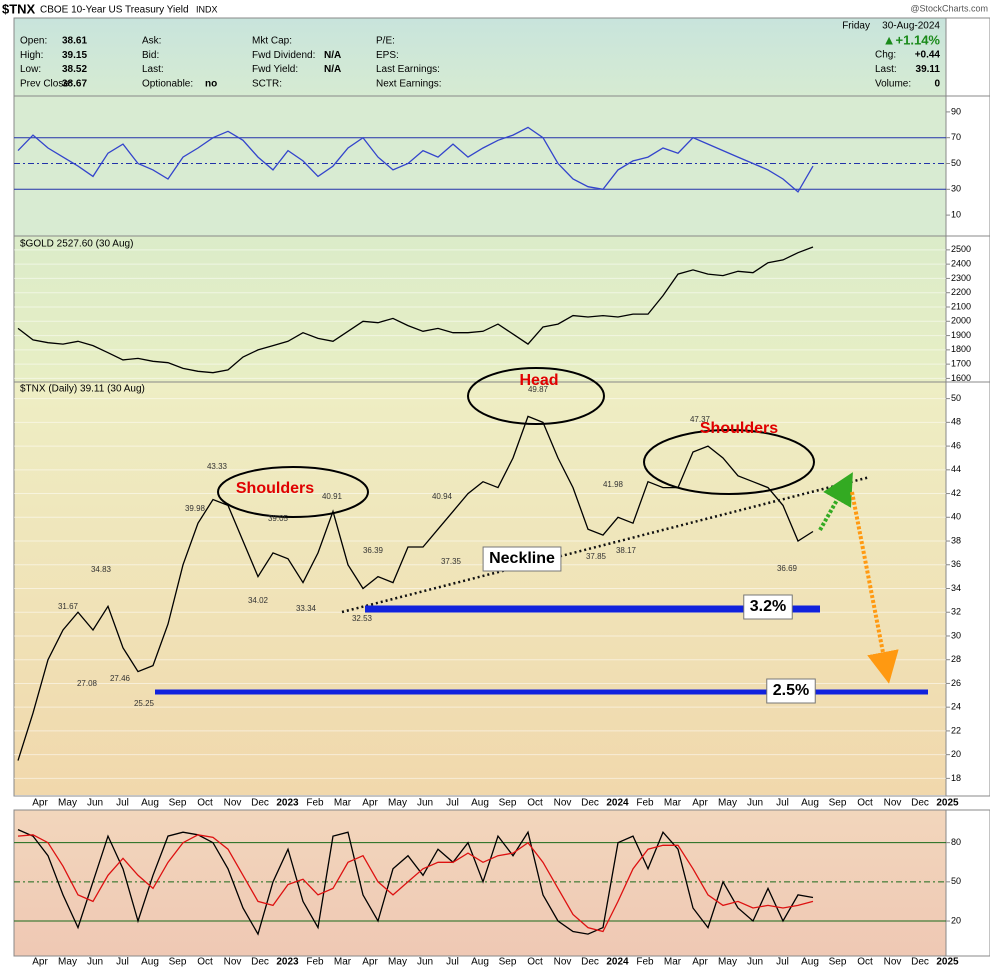  What do you see at coordinates (956, 422) in the screenshot?
I see `y-tick-label: 48` at bounding box center [956, 422].